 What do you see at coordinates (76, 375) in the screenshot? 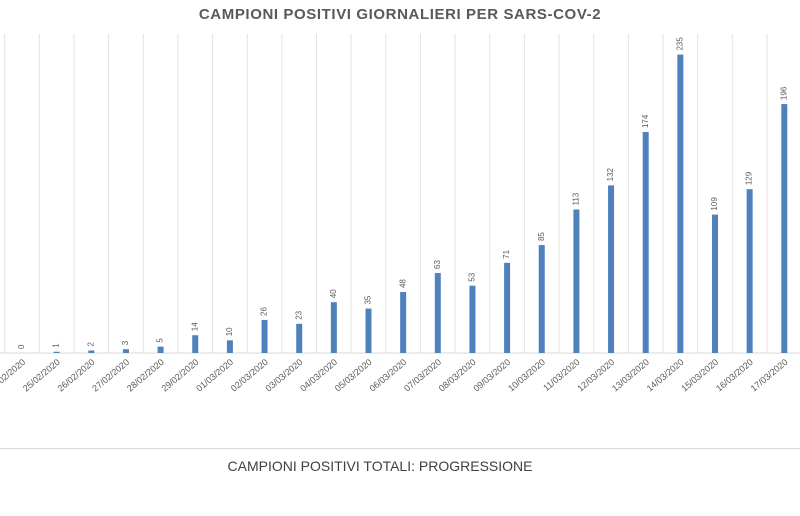
I see `x-tick-label: 26/02/2020` at bounding box center [76, 375].